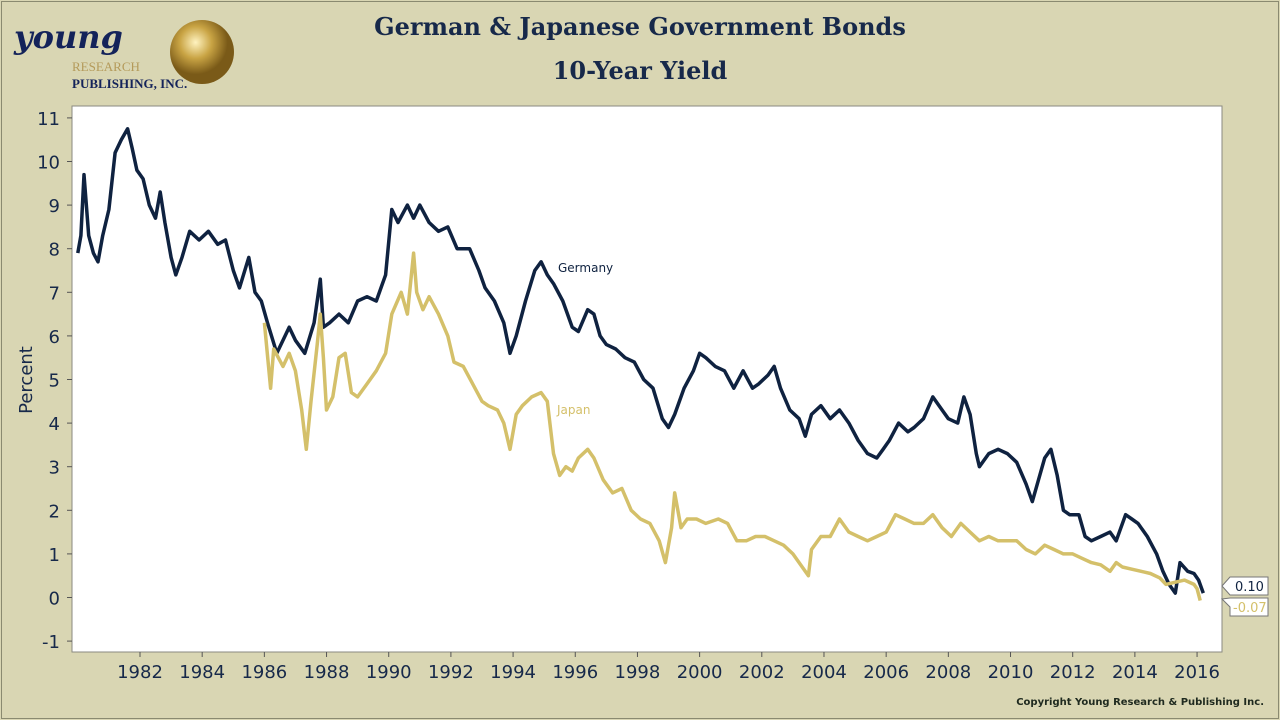 This screenshot has height=720, width=1280. What do you see at coordinates (824, 672) in the screenshot?
I see `x-tick-label: 2004` at bounding box center [824, 672].